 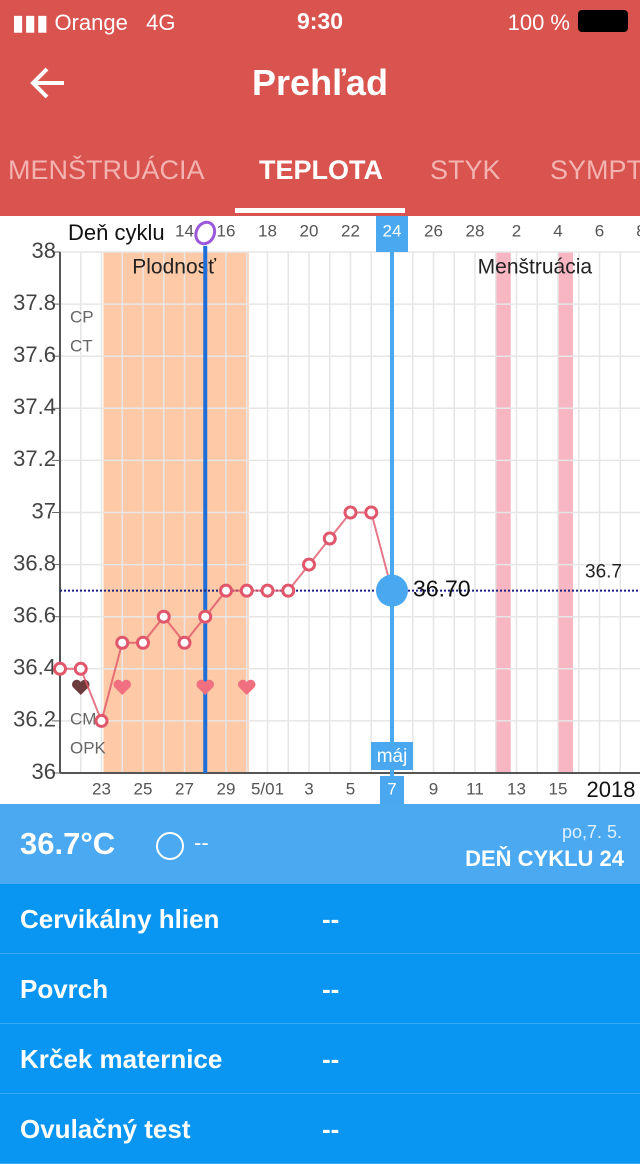 I want to click on y-tick-label: 37.6, so click(x=34, y=354).